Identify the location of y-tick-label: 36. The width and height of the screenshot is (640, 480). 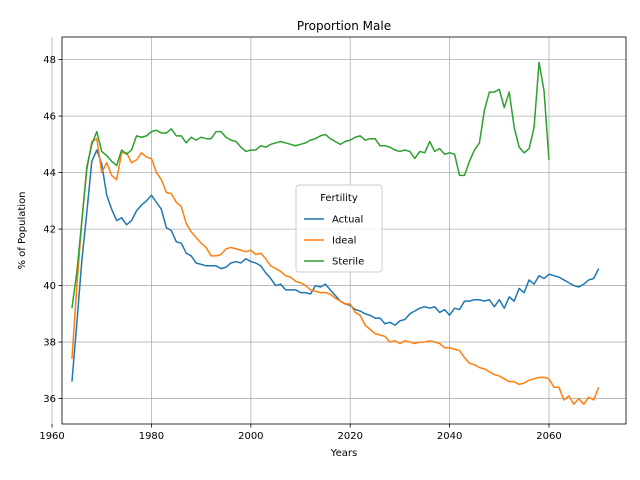
(49, 399).